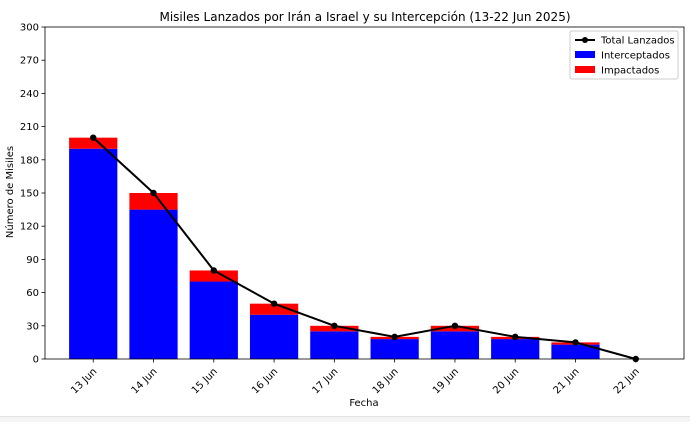  What do you see at coordinates (36, 360) in the screenshot?
I see `y-tick-label: 0` at bounding box center [36, 360].